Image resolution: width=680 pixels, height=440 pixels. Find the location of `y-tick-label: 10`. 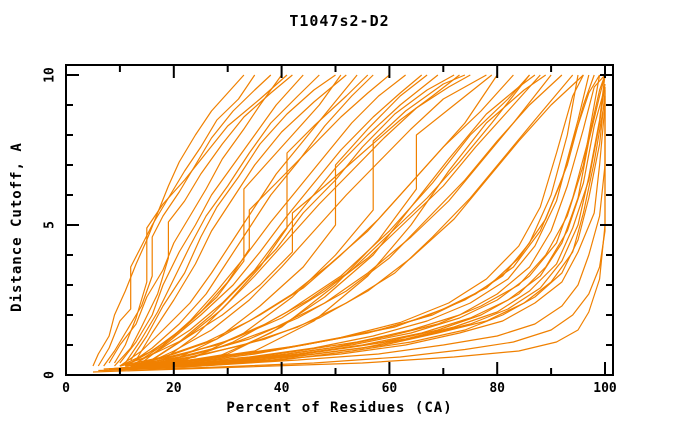

y-tick-label: 10 is located at coordinates (50, 75).